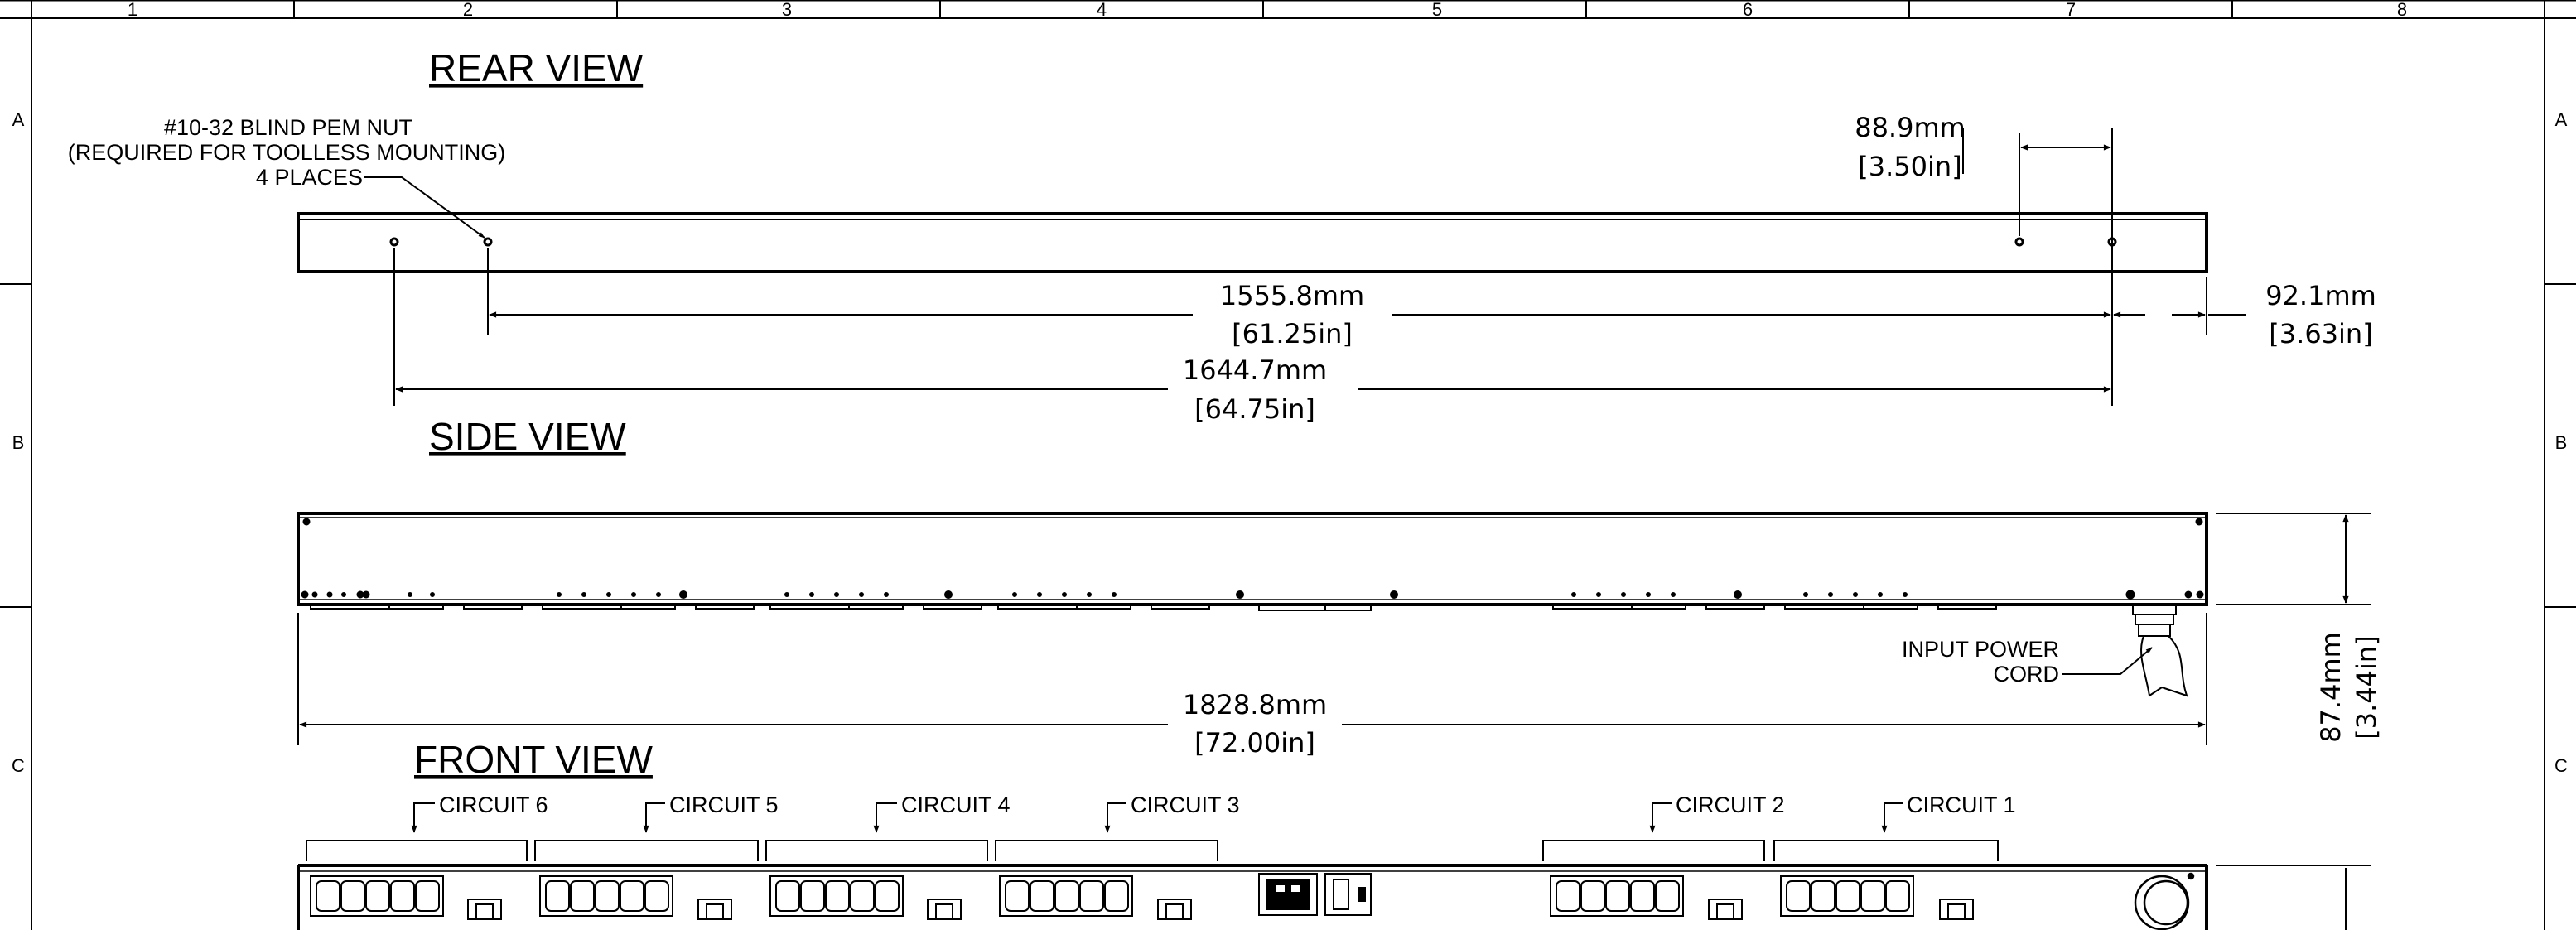 The image size is (2576, 930). Describe the element at coordinates (2402, 10) in the screenshot. I see `column-label: 8` at that location.